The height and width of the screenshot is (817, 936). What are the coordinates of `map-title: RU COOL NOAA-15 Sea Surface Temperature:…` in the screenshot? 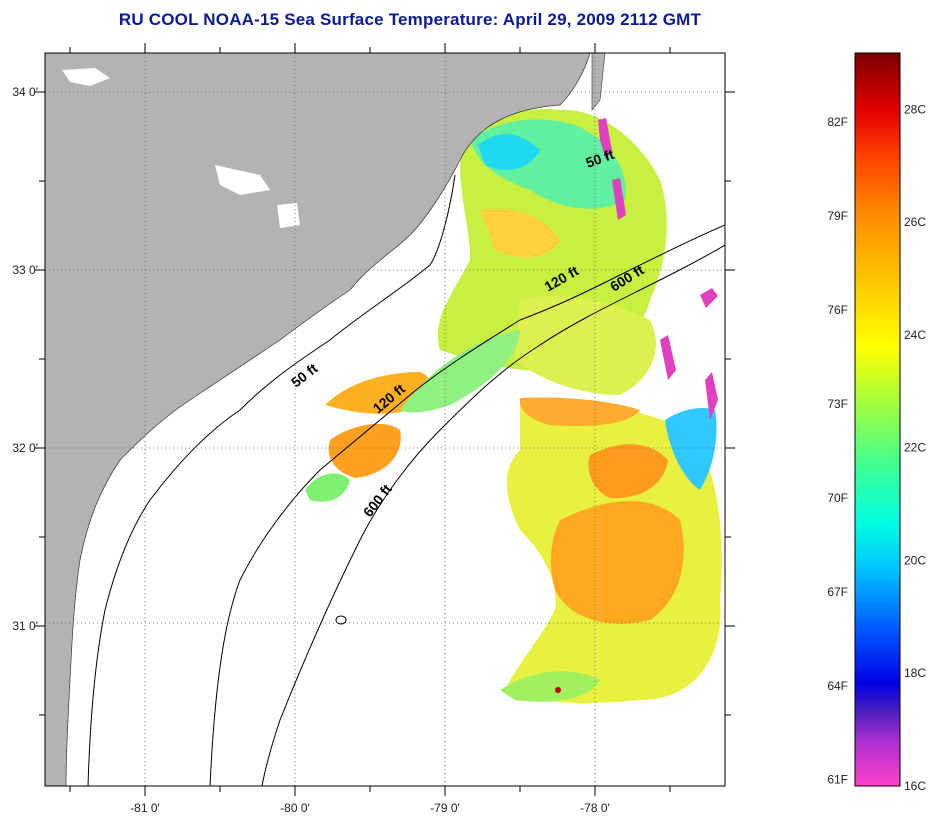 It's located at (410, 19).